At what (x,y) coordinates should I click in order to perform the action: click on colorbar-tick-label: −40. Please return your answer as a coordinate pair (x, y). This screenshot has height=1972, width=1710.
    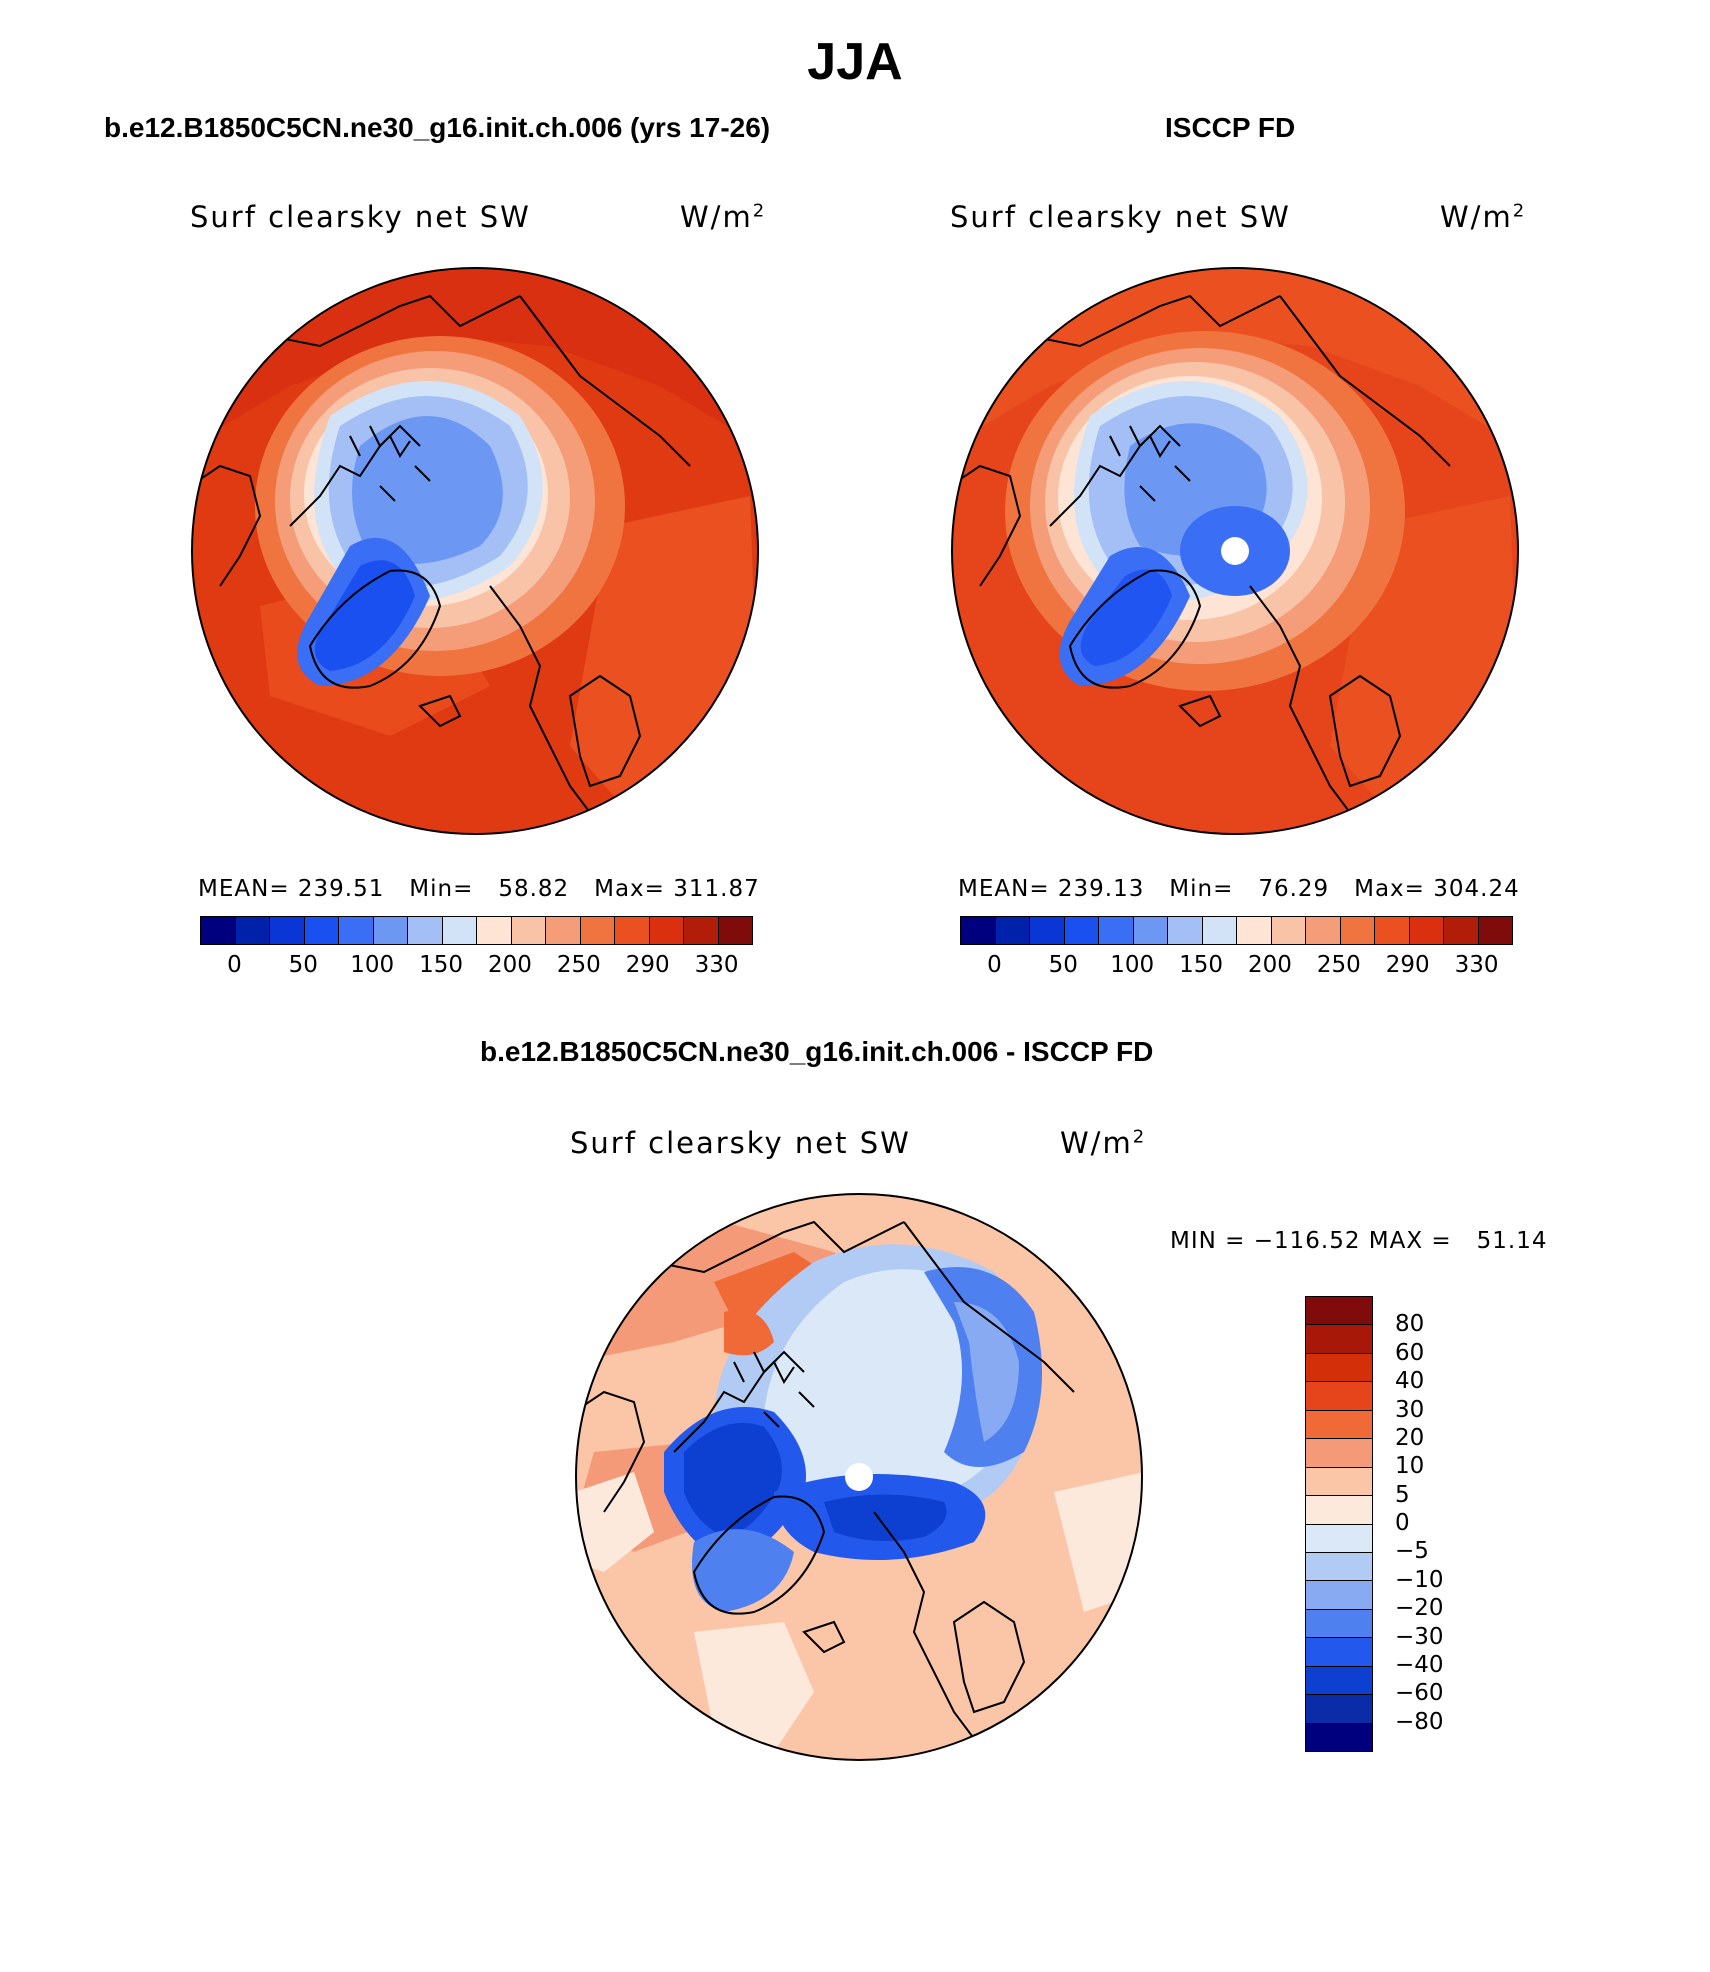
    Looking at the image, I should click on (1419, 1664).